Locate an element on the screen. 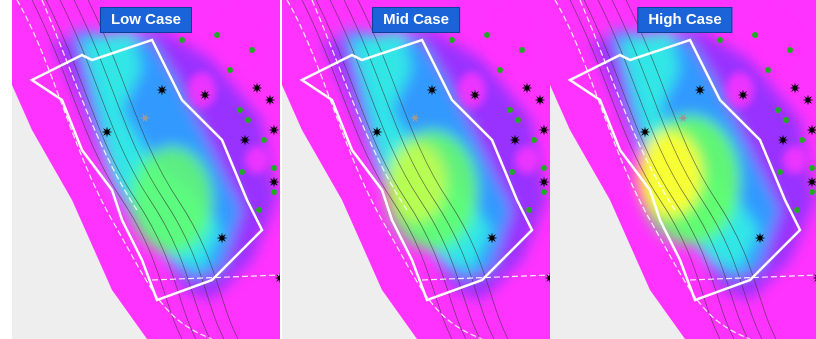  low-case-label: Low Case is located at coordinates (146, 20).